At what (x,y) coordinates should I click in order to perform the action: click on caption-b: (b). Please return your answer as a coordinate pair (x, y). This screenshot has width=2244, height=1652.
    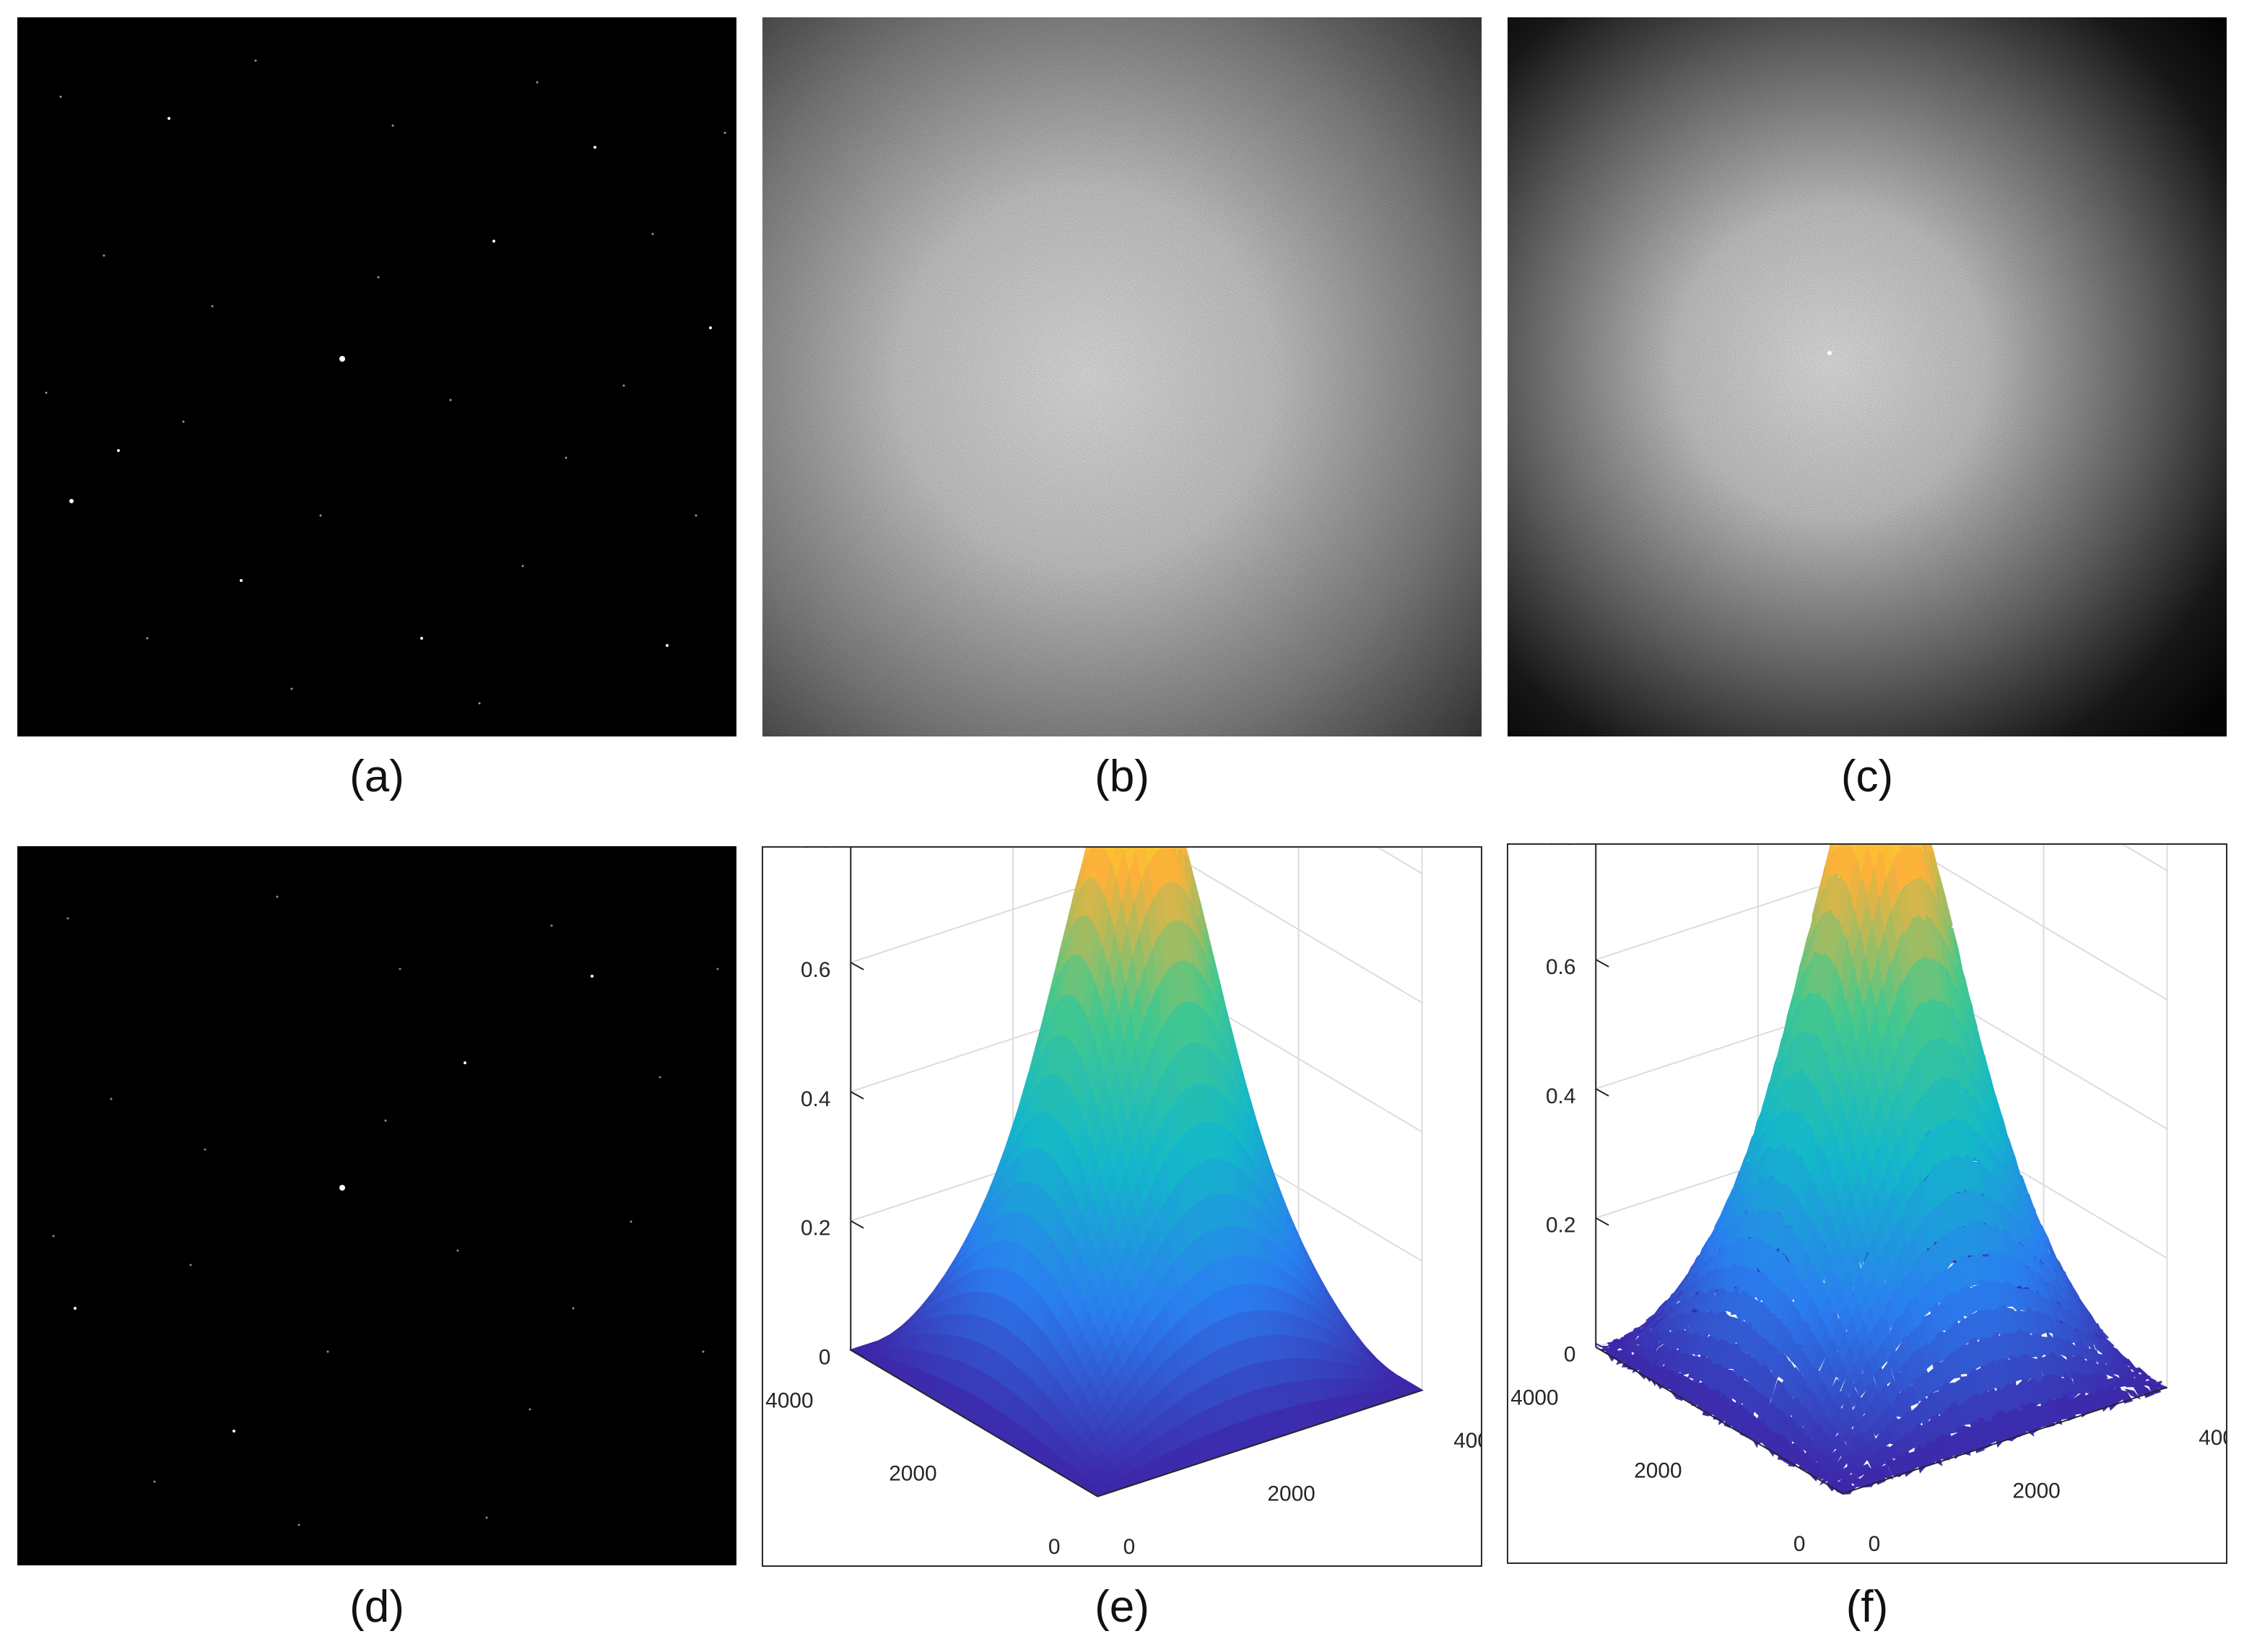
    Looking at the image, I should click on (1122, 777).